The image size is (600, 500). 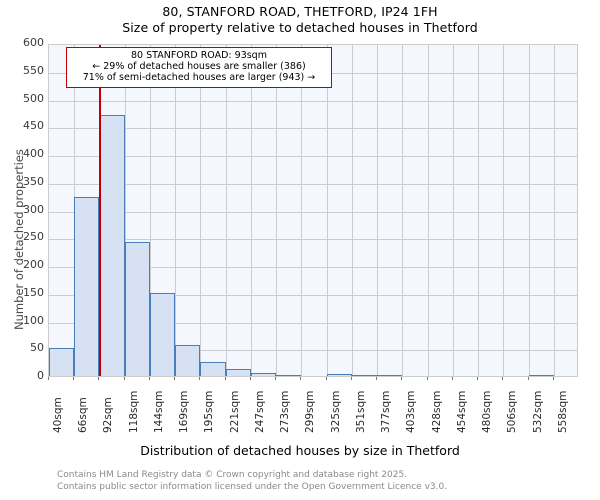 I want to click on x-axis-tick: 247sqm, so click(x=259, y=411).